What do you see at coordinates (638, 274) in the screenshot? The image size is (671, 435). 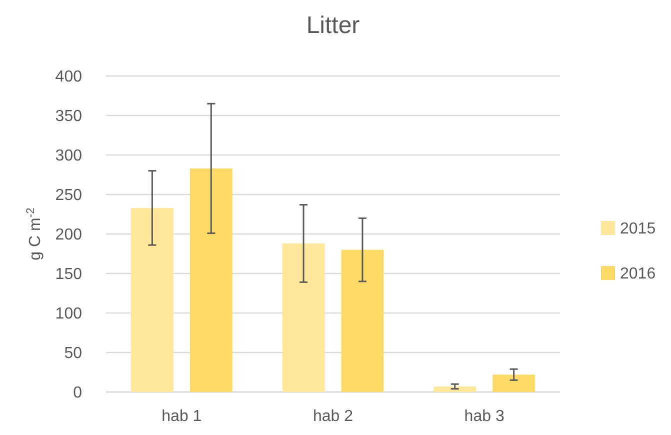 I see `legend-label: 2016` at bounding box center [638, 274].